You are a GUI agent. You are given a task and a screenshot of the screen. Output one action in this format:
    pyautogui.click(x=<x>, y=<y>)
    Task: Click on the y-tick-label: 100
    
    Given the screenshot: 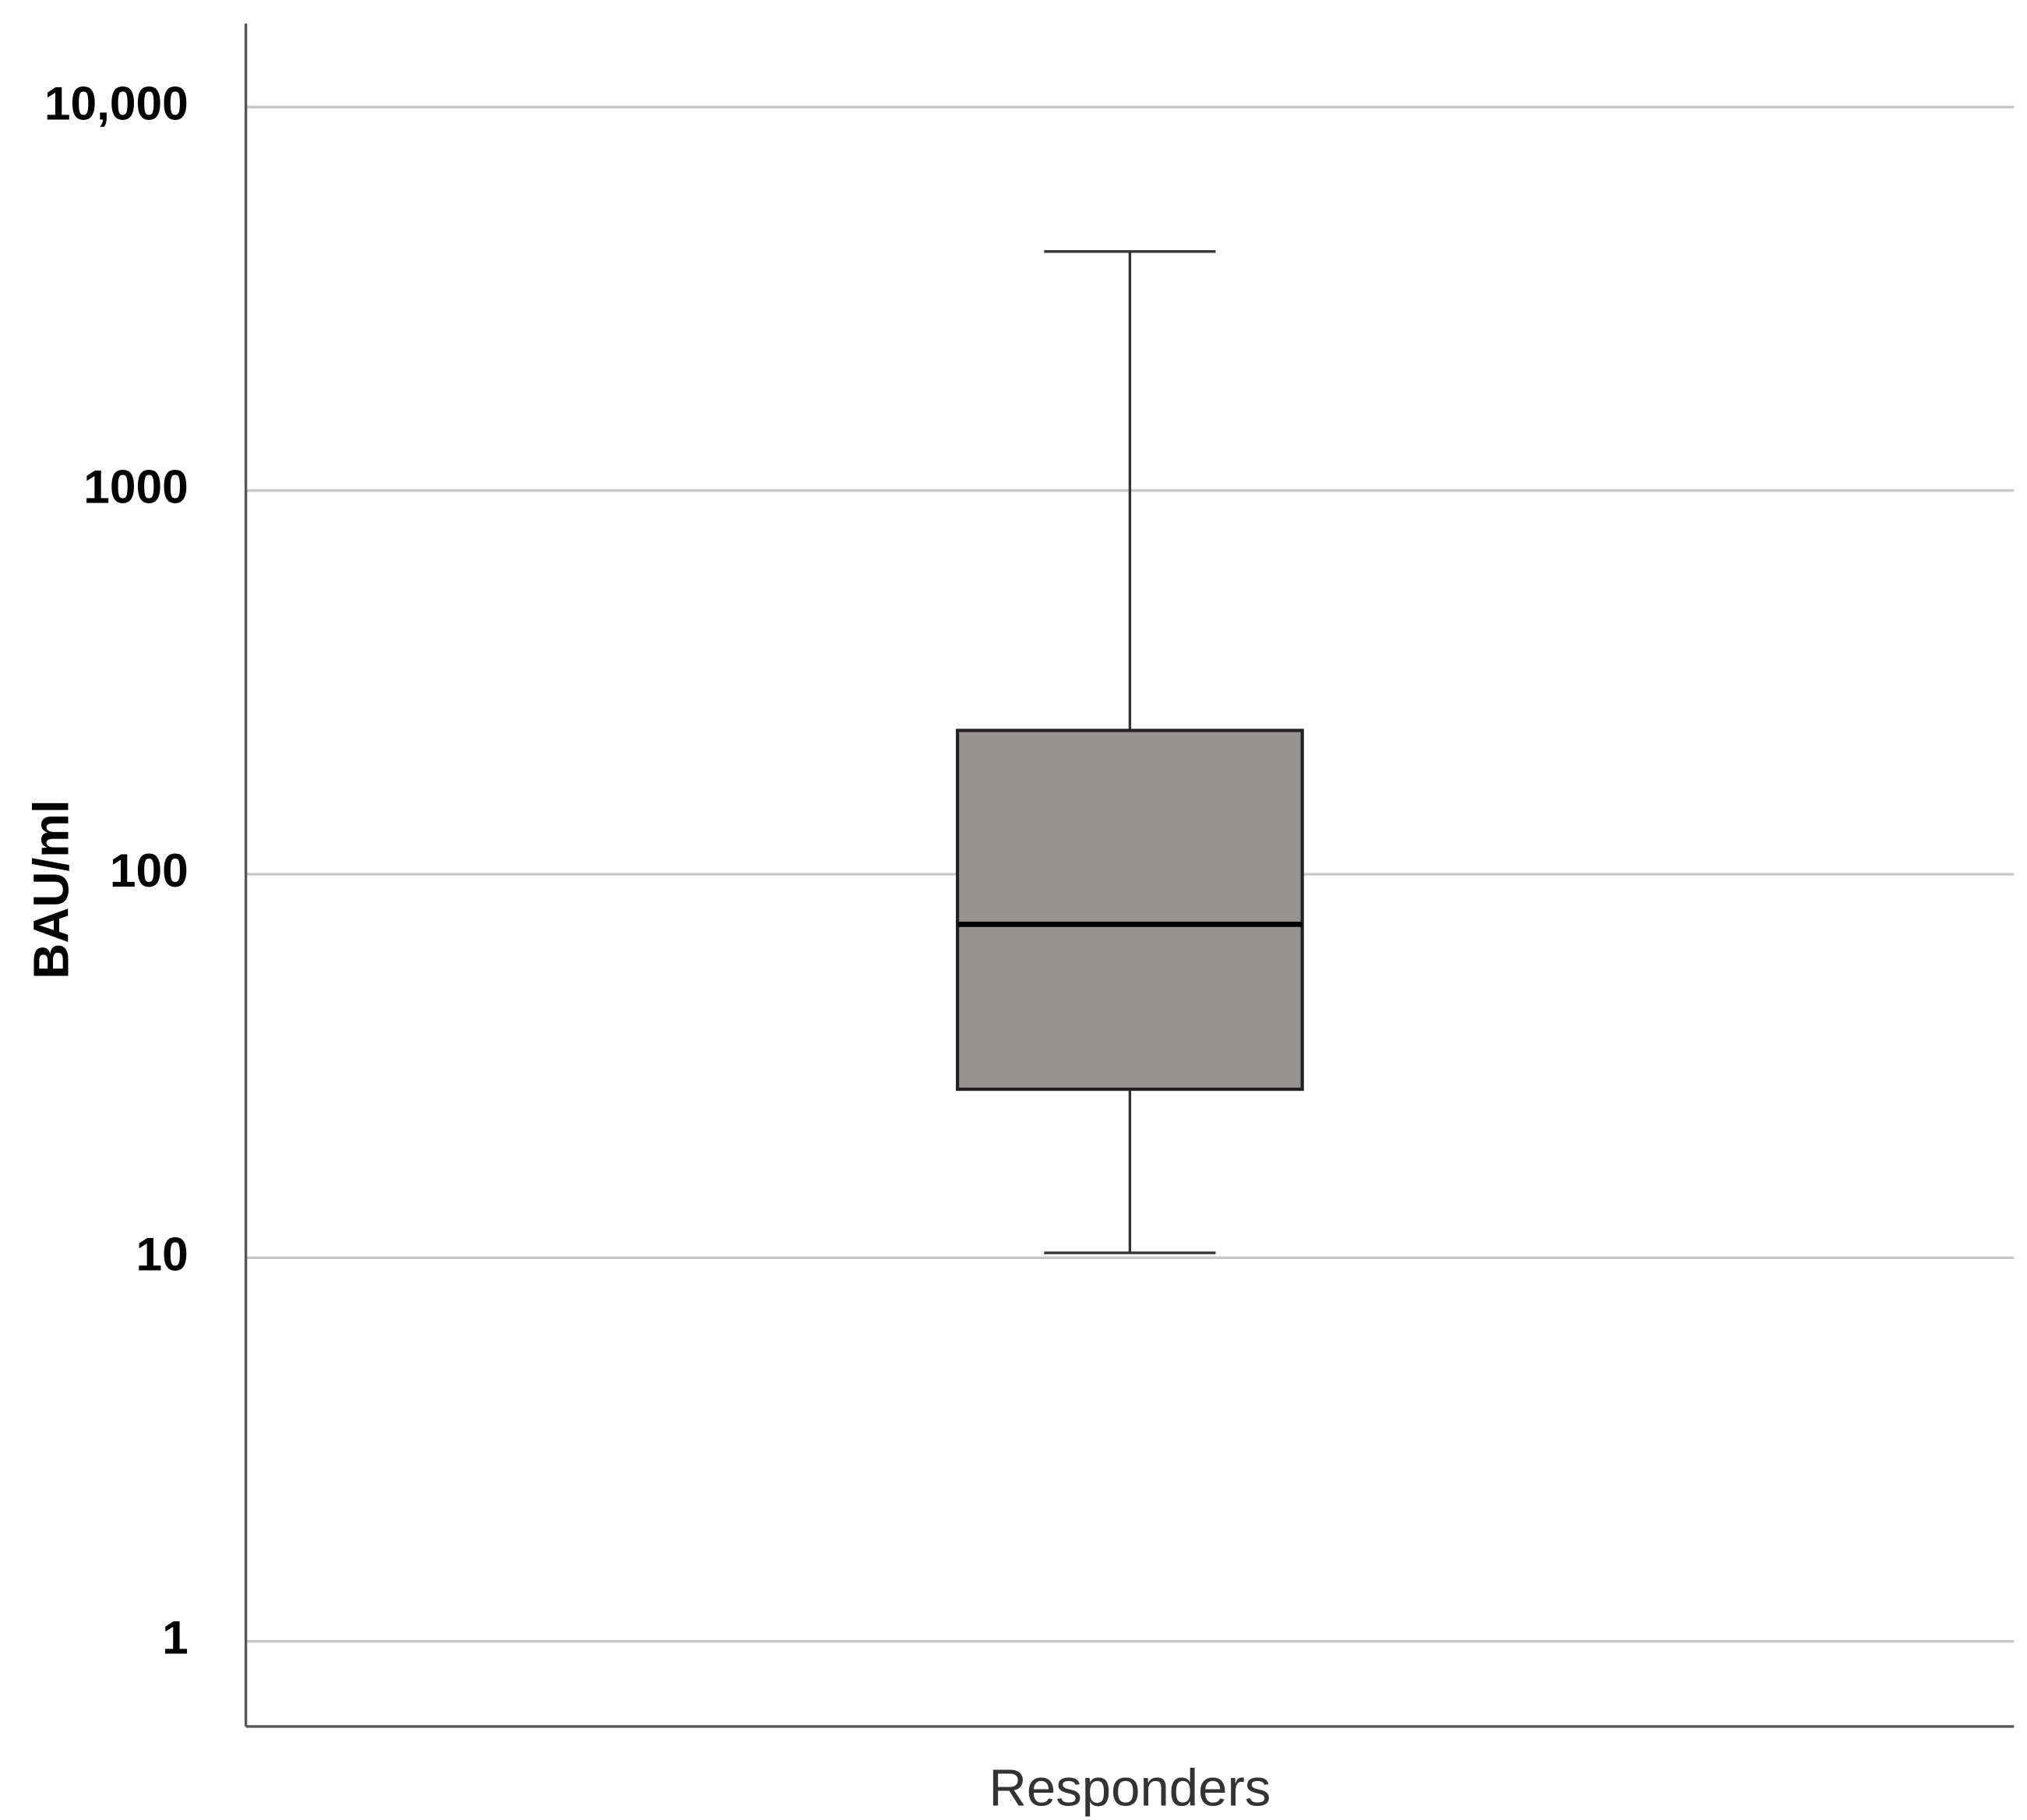 What is the action you would take?
    pyautogui.click(x=149, y=871)
    